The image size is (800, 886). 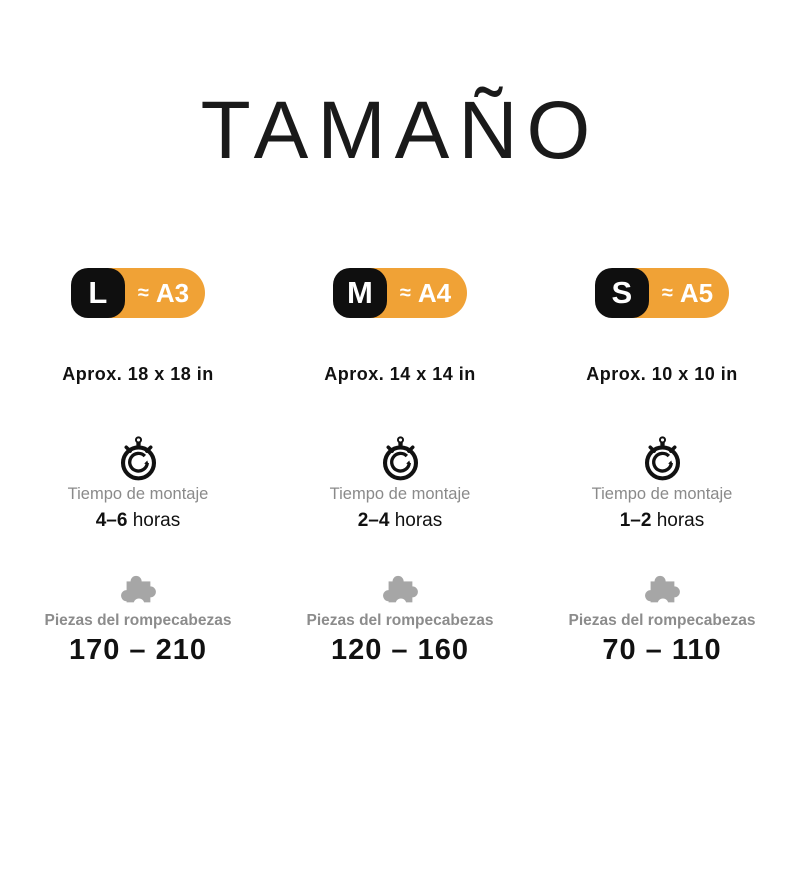 I want to click on assembly-time-value: 2–4 horas, so click(x=400, y=521).